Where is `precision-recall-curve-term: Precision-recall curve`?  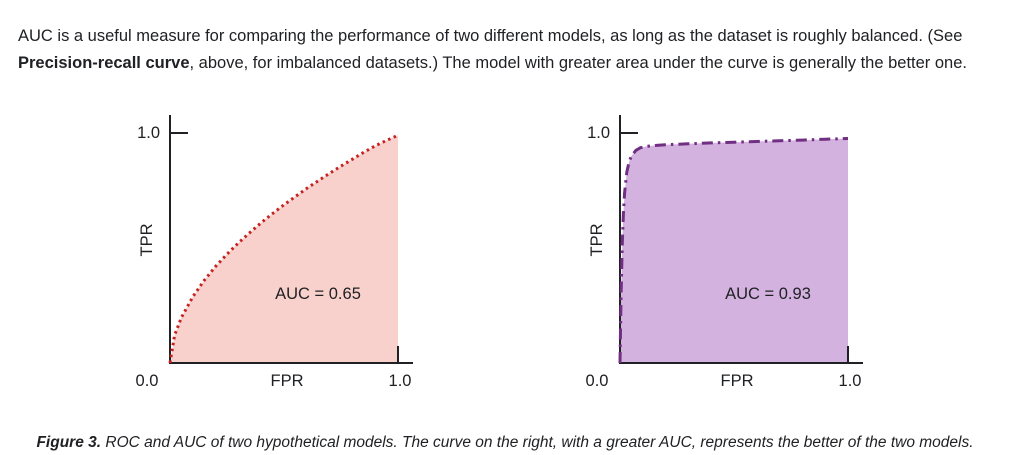
precision-recall-curve-term: Precision-recall curve is located at coordinates (104, 62).